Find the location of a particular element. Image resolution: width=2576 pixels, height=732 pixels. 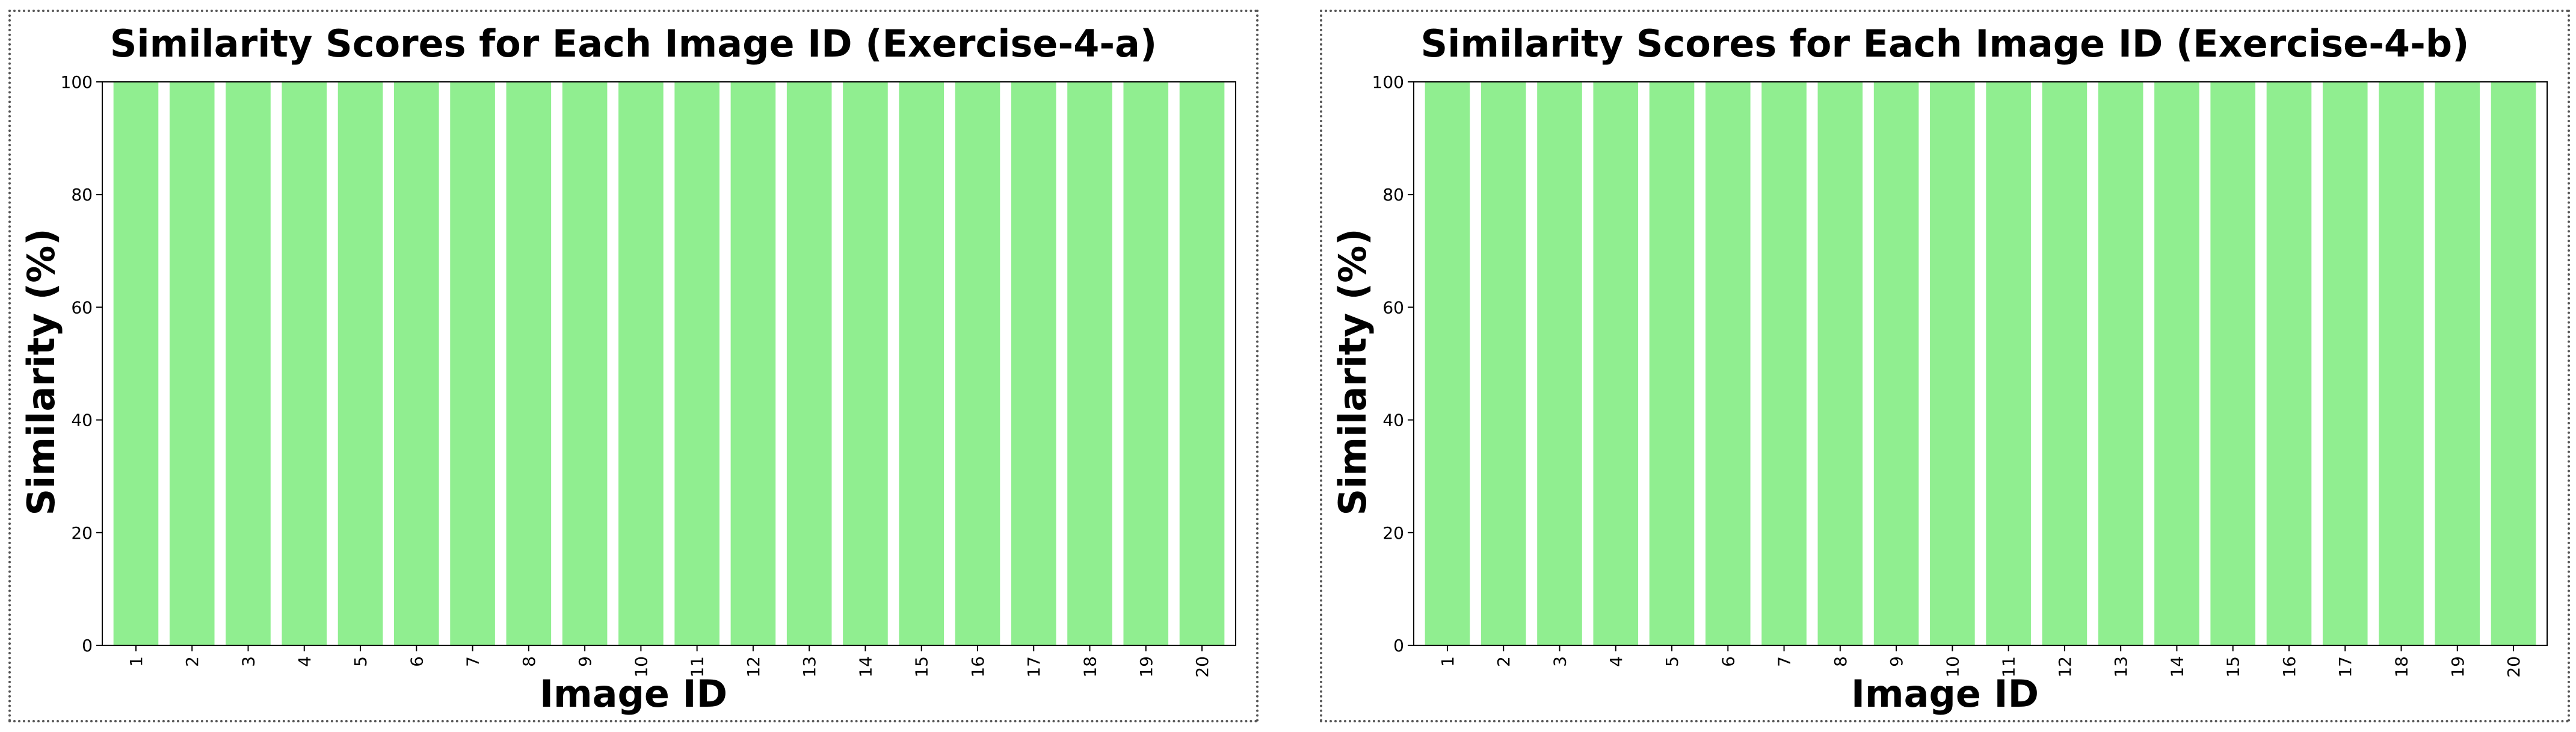

y-axis-label: Similarity (%) is located at coordinates (41, 371).